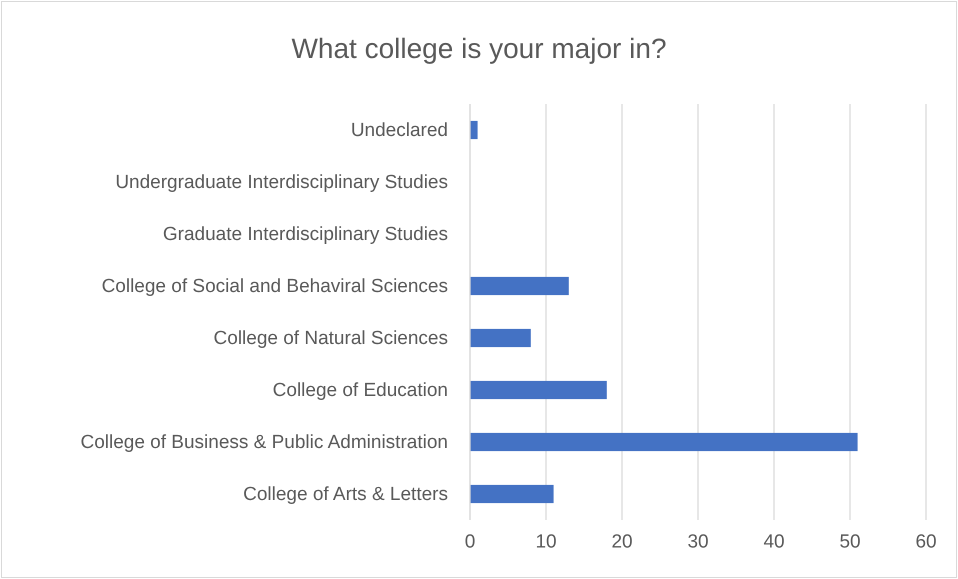 Image resolution: width=958 pixels, height=579 pixels. What do you see at coordinates (622, 541) in the screenshot?
I see `x-tick-label: 20` at bounding box center [622, 541].